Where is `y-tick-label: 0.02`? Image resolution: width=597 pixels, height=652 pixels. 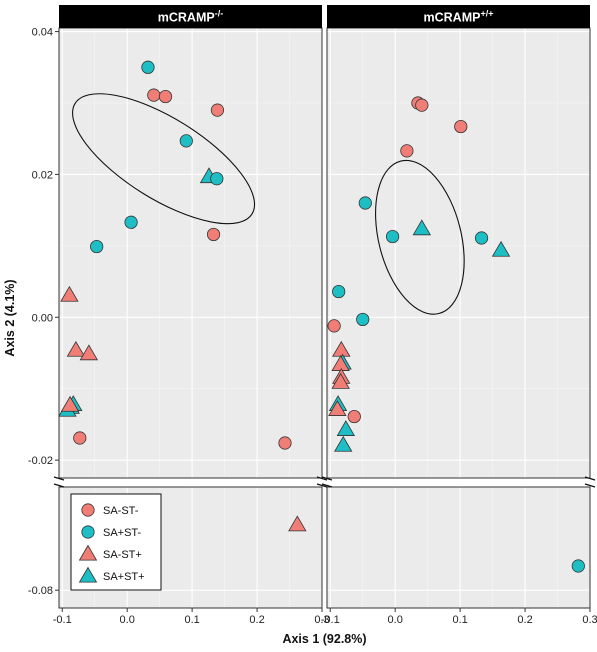 y-tick-label: 0.02 is located at coordinates (42, 175).